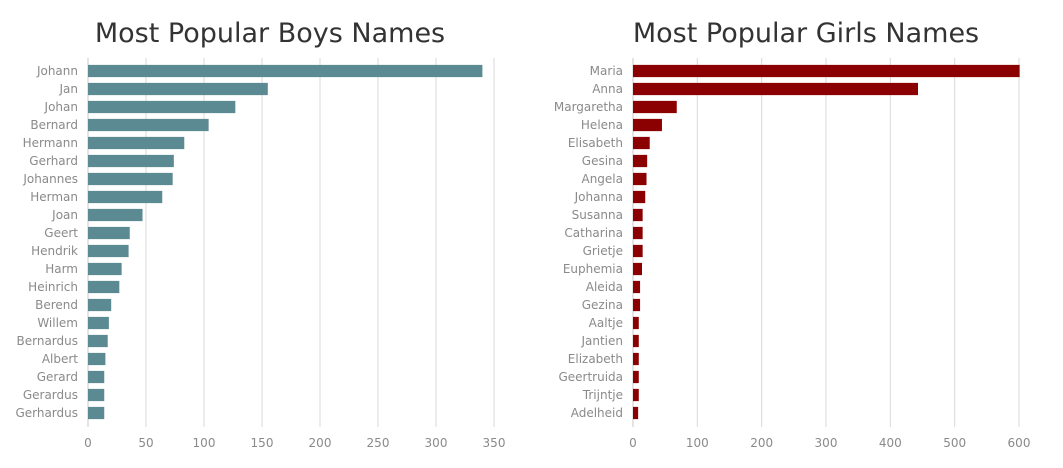 The height and width of the screenshot is (468, 1063). What do you see at coordinates (590, 377) in the screenshot?
I see `category-label: Geertruida` at bounding box center [590, 377].